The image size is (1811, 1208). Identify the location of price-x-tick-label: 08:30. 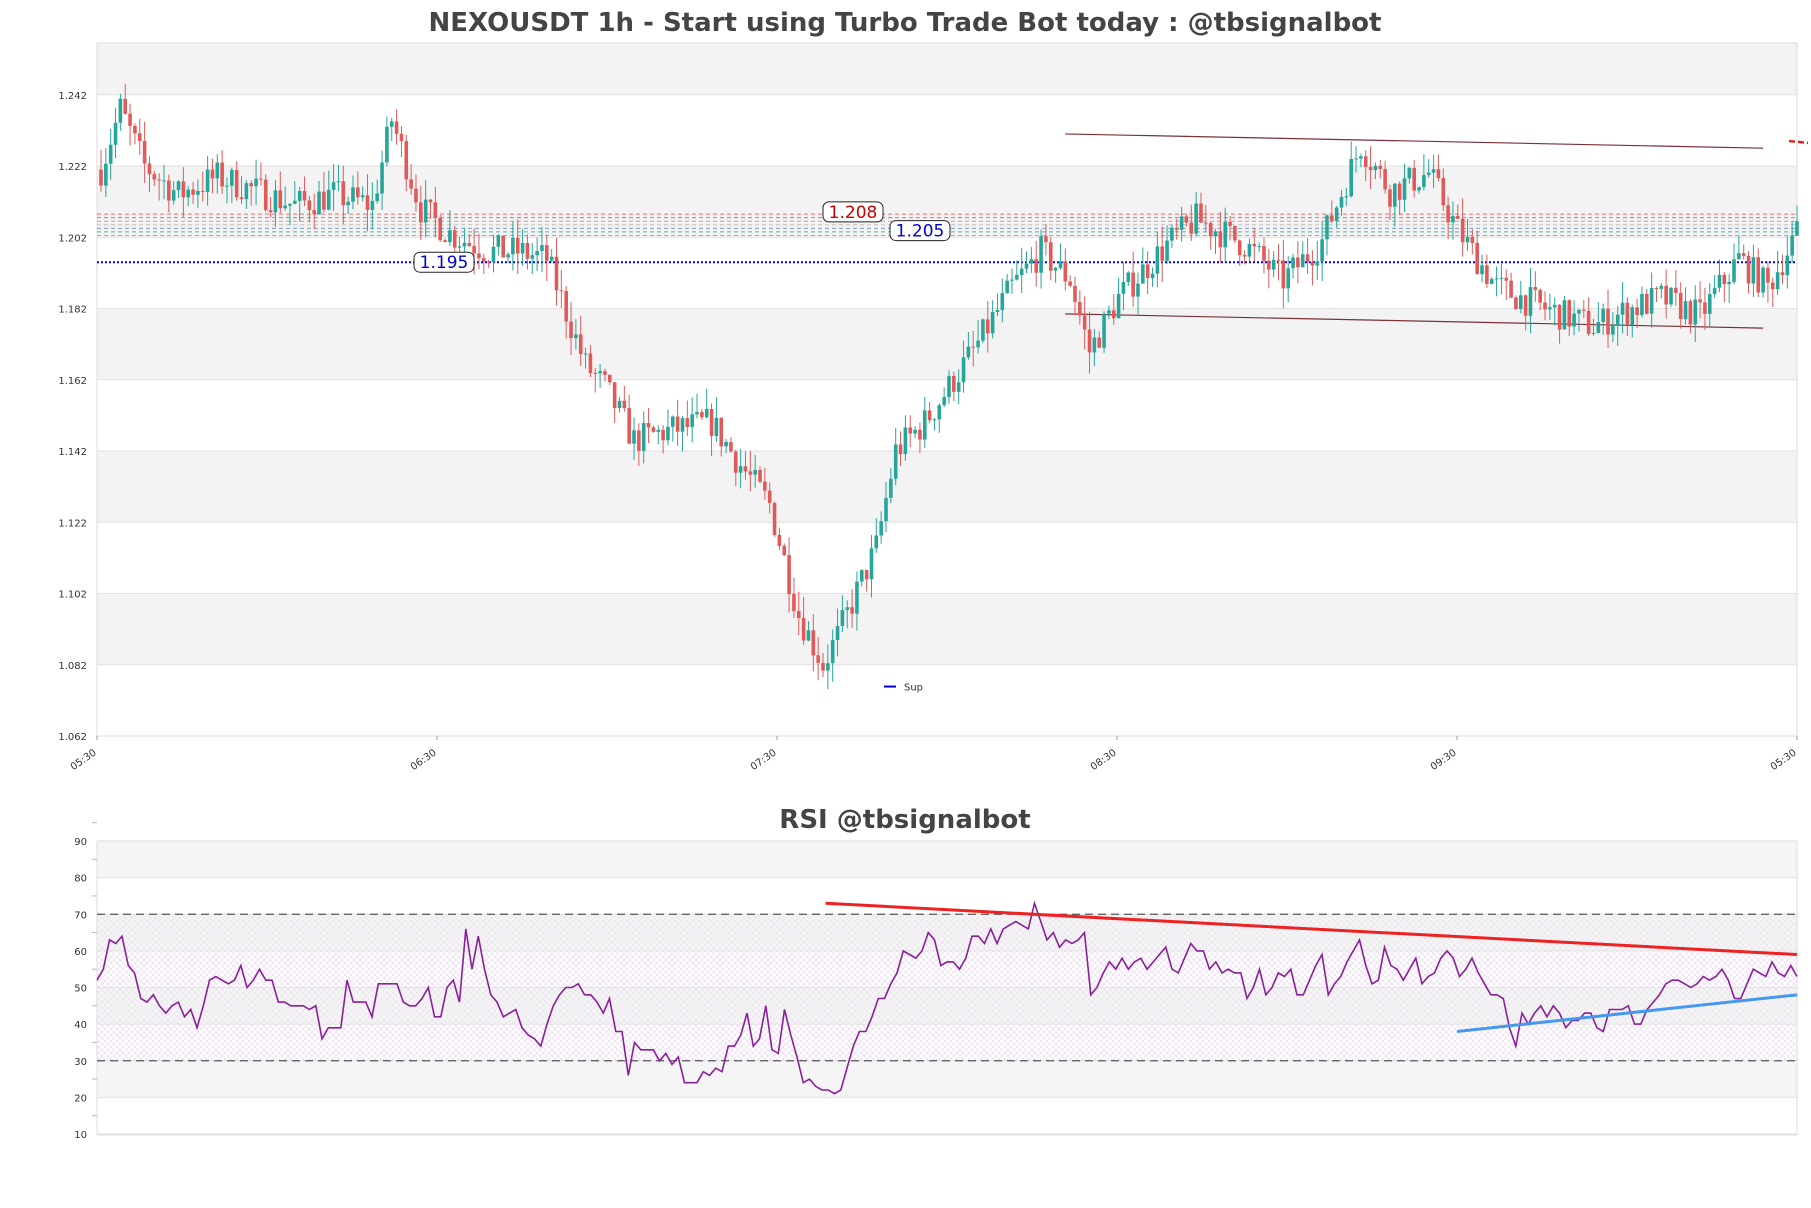
(1104, 760).